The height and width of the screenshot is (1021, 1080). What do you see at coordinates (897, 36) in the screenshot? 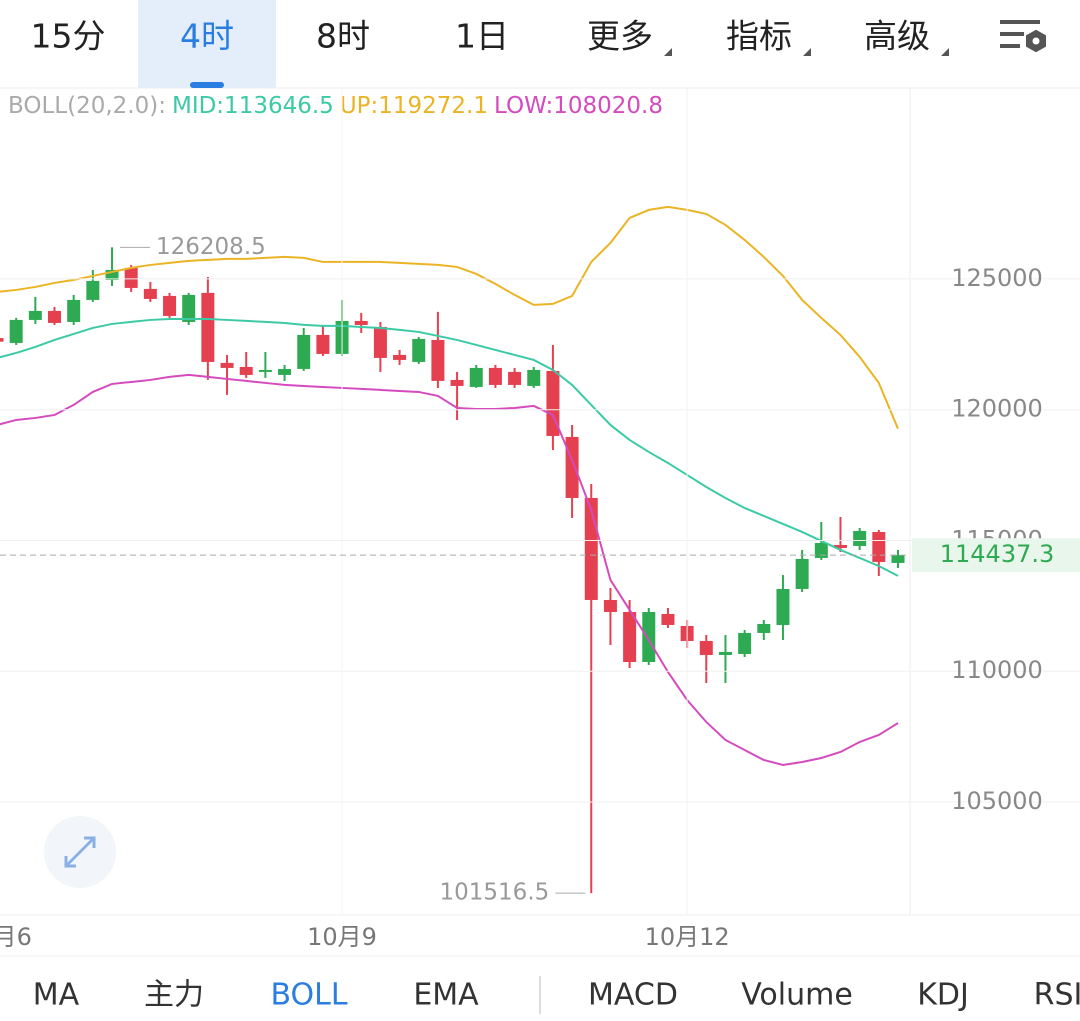
I see `time-tab: 高级` at bounding box center [897, 36].